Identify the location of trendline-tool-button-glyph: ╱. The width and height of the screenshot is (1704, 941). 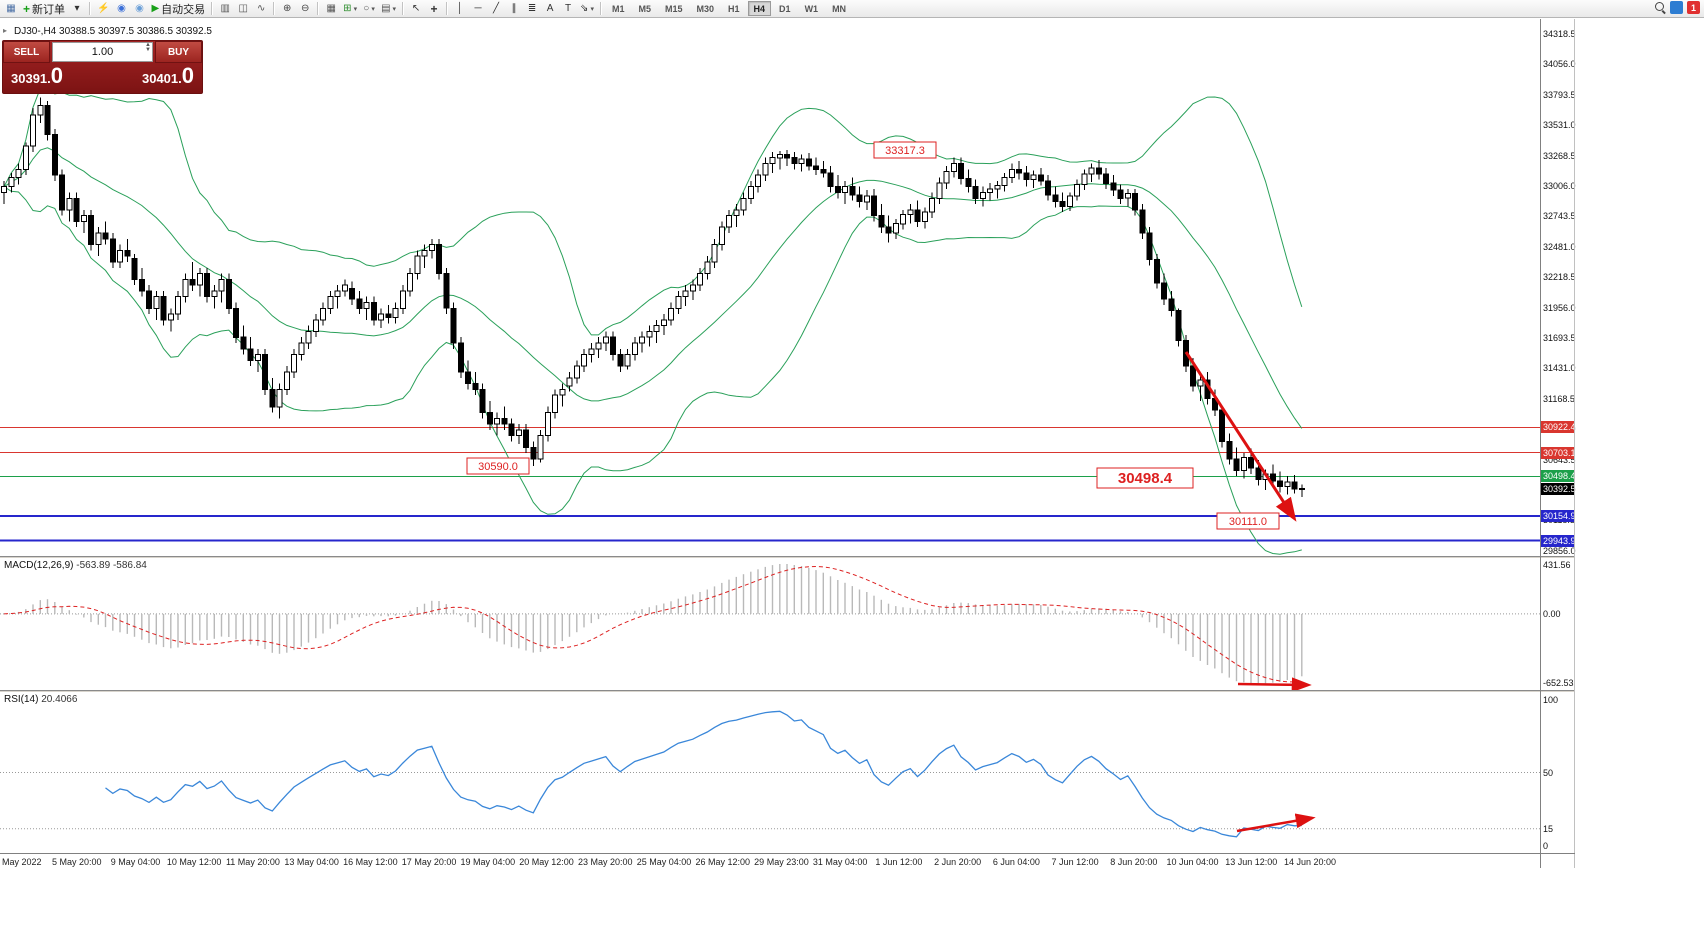
(496, 8).